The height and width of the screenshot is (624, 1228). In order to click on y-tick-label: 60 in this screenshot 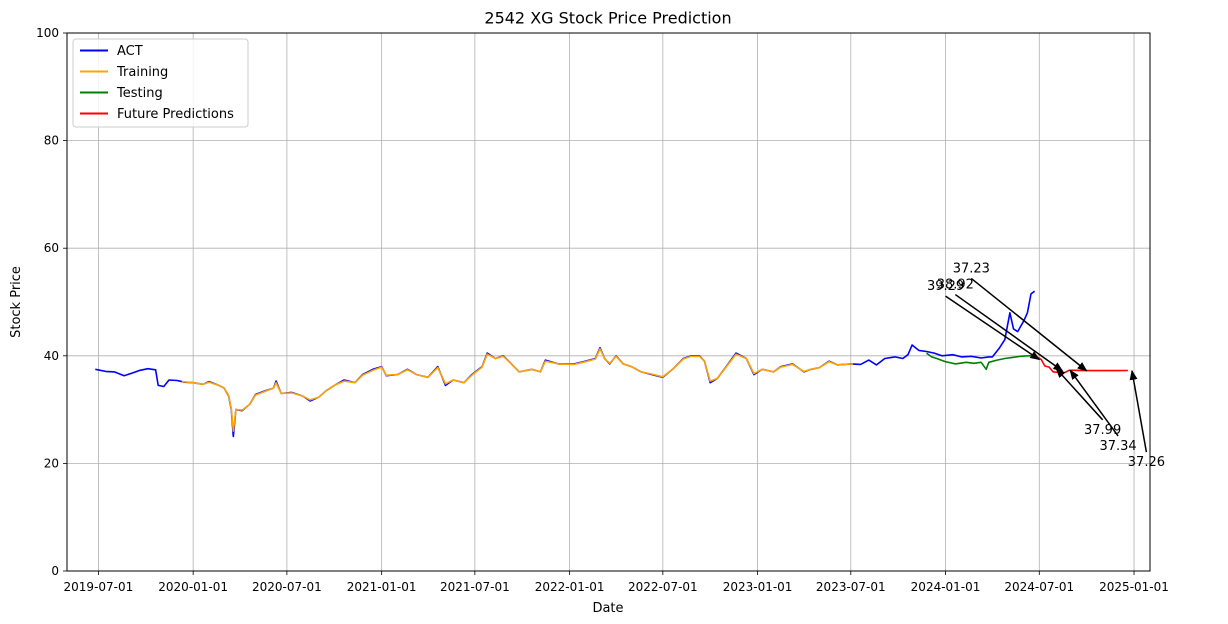, I will do `click(51, 248)`.